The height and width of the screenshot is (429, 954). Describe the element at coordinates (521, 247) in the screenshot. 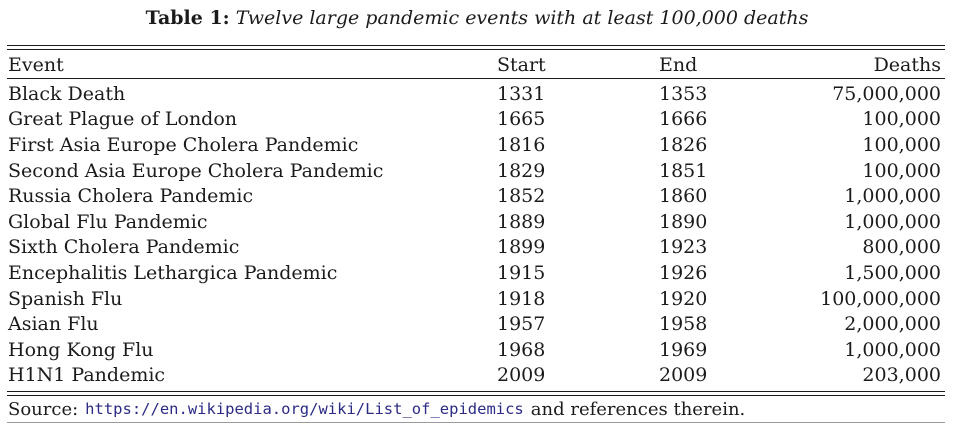

I see `cell-start: 1899` at that location.